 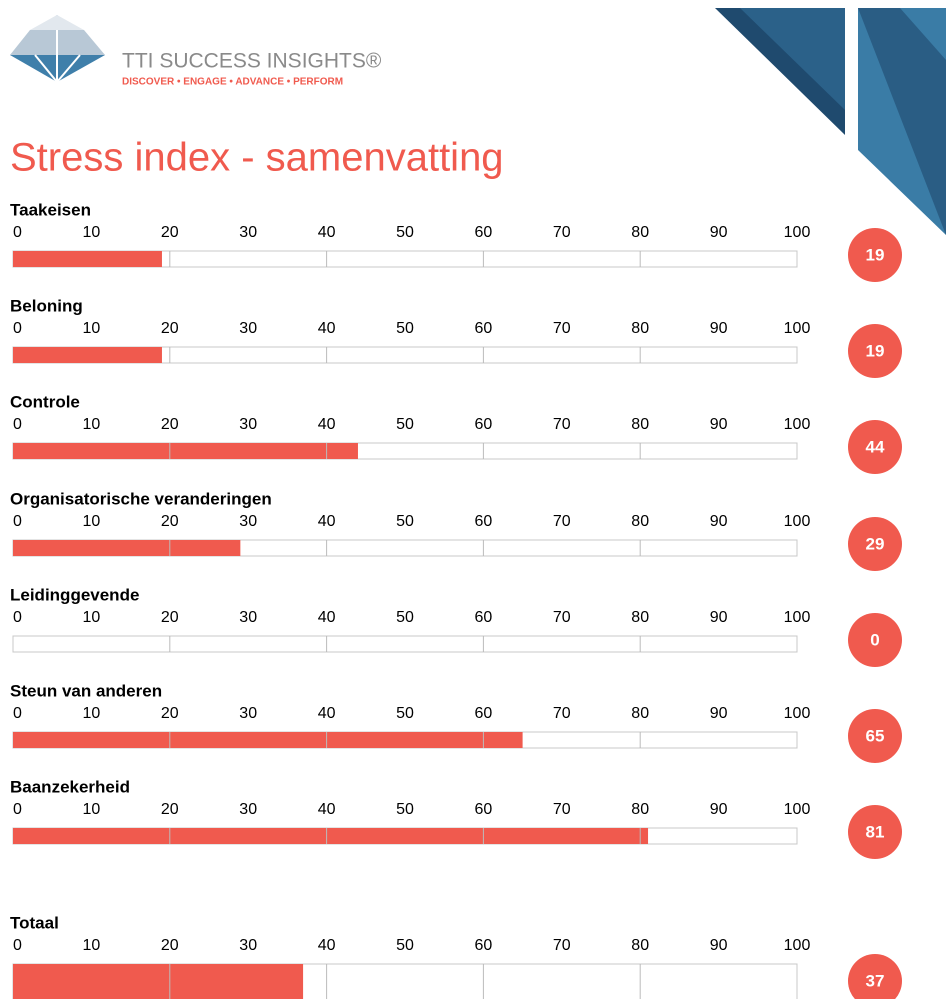 I want to click on value-label: 44, so click(x=875, y=446).